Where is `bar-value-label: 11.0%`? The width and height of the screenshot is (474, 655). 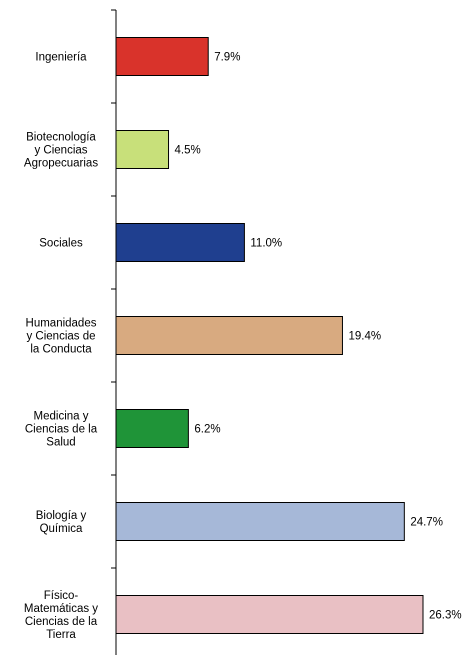 bar-value-label: 11.0% is located at coordinates (266, 244).